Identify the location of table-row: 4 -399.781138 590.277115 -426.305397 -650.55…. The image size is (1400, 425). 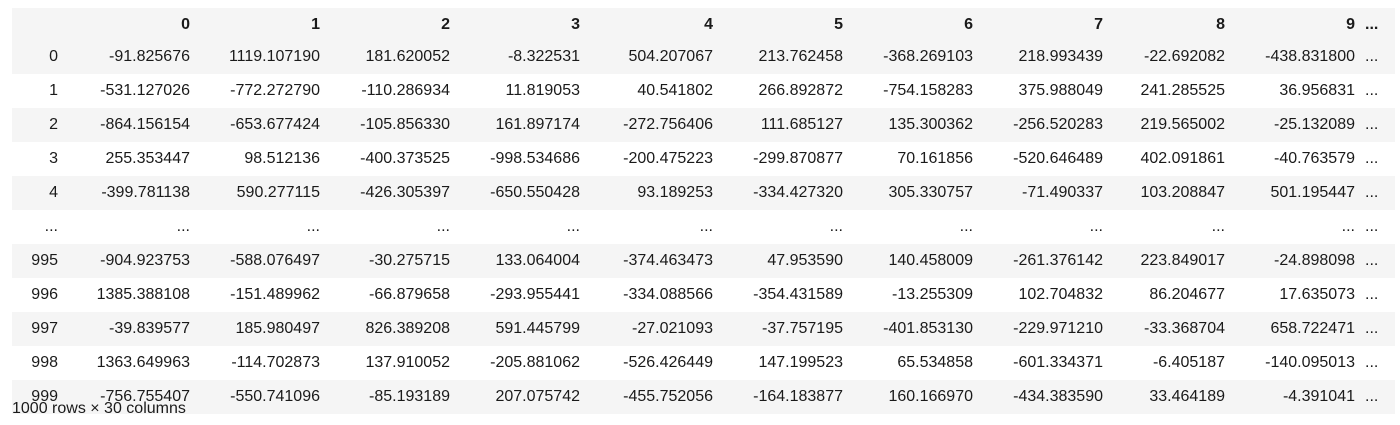
(703, 193).